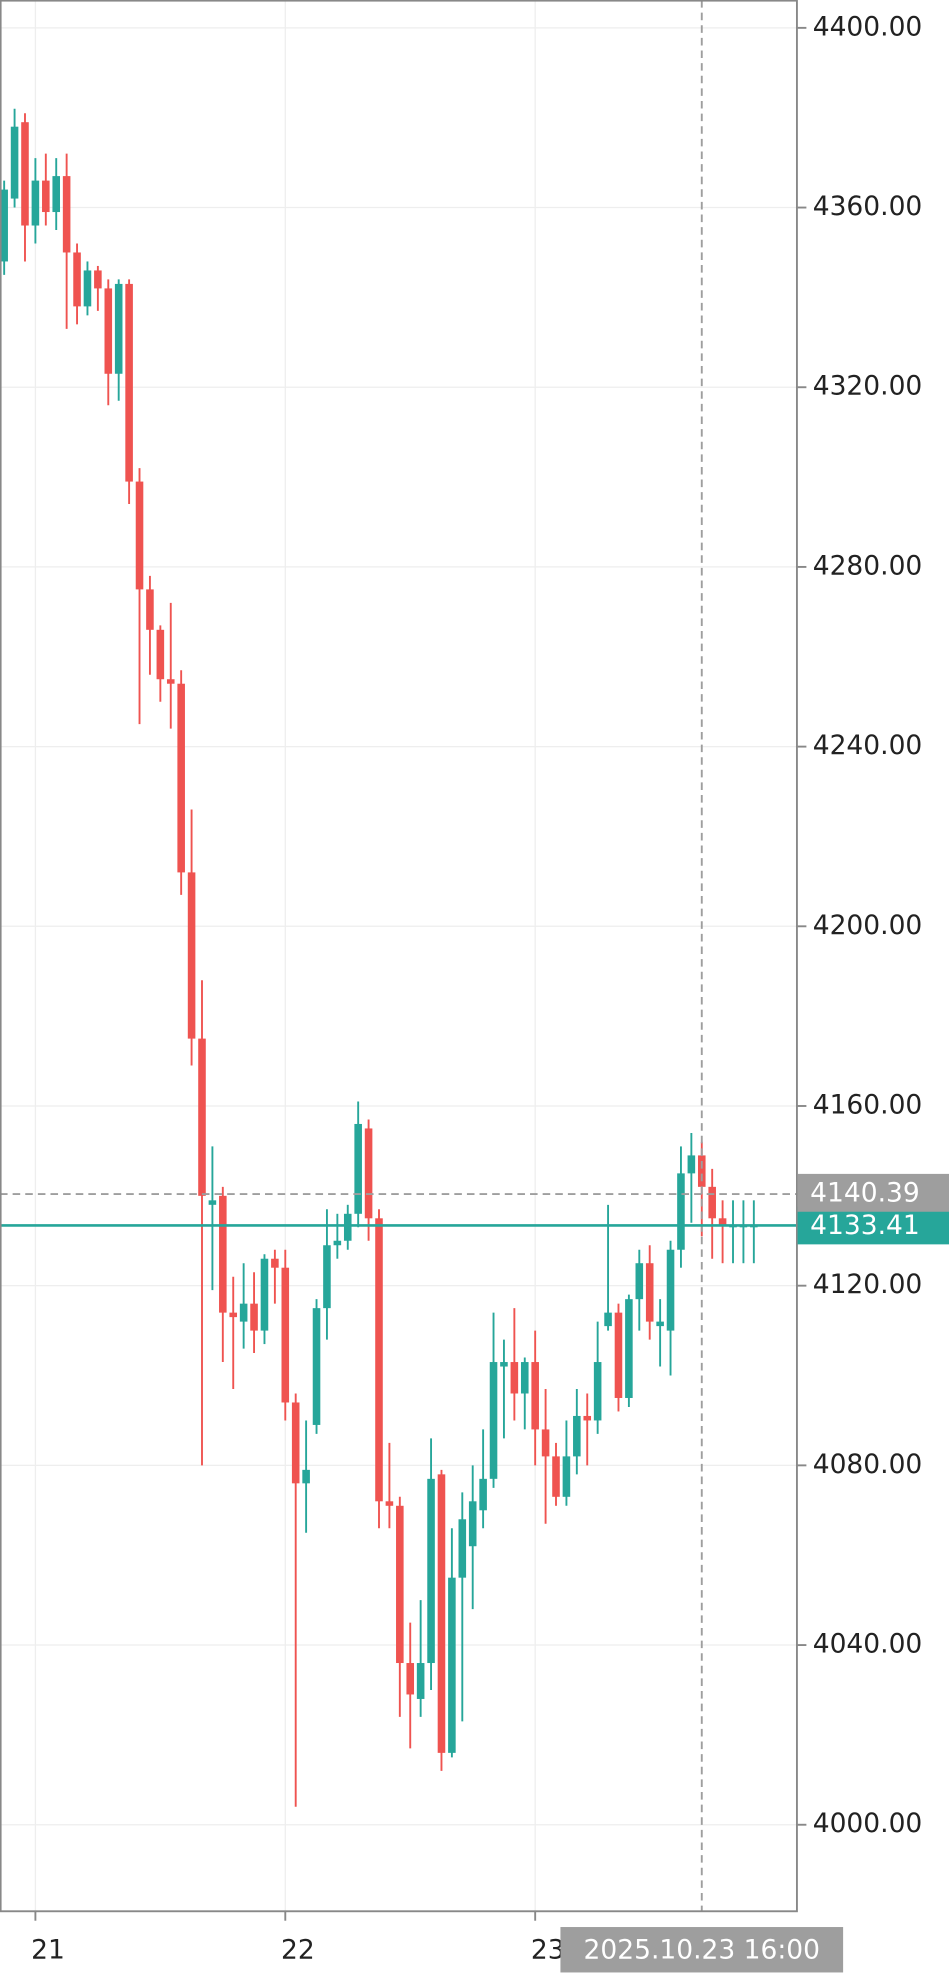 Image resolution: width=949 pixels, height=1975 pixels. I want to click on crosshair-time-box, so click(702, 1950).